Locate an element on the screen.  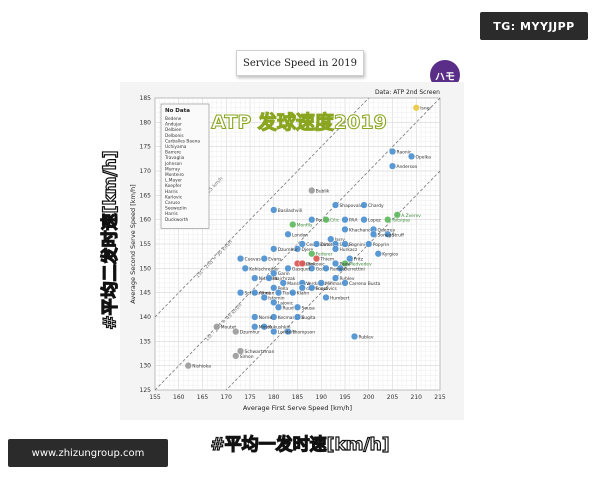
y-tick-label: 150 is located at coordinates (146, 268).